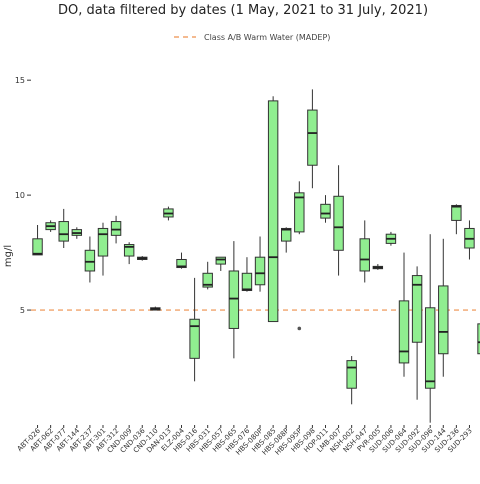  Describe the element at coordinates (20, 80) in the screenshot. I see `y-tick-label: 15` at that location.